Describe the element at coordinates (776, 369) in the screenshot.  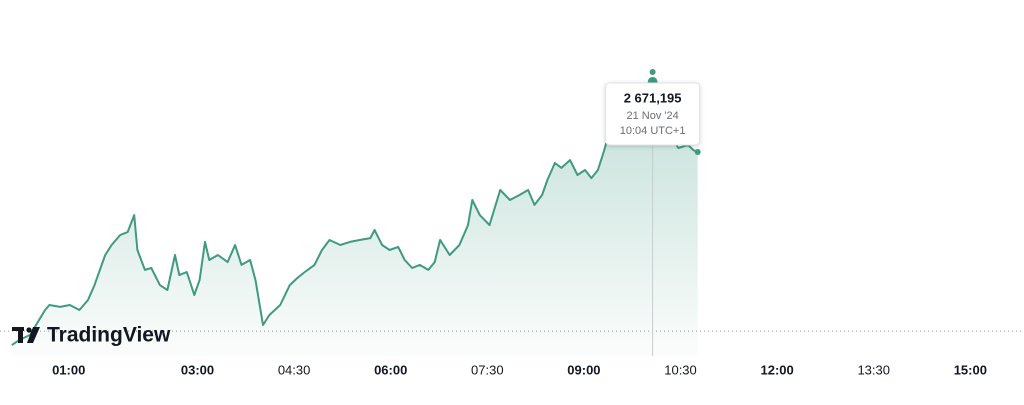
I see `x-tick-label: 12:00` at that location.